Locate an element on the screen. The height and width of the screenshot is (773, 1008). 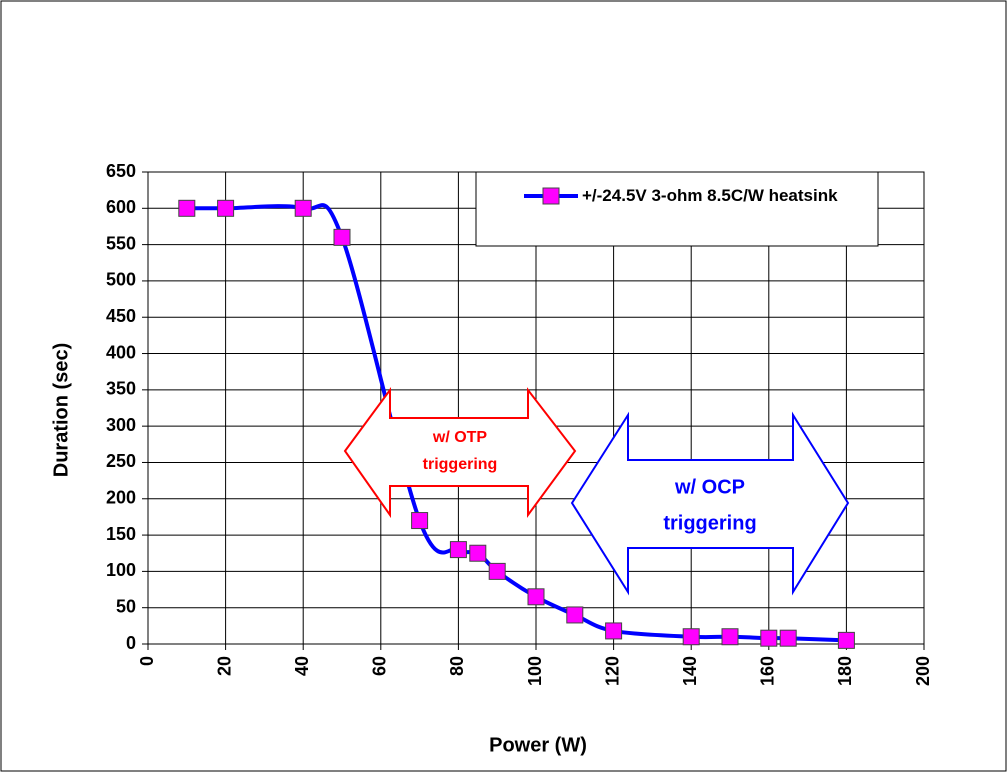
x-tick-label: 80 is located at coordinates (457, 666).